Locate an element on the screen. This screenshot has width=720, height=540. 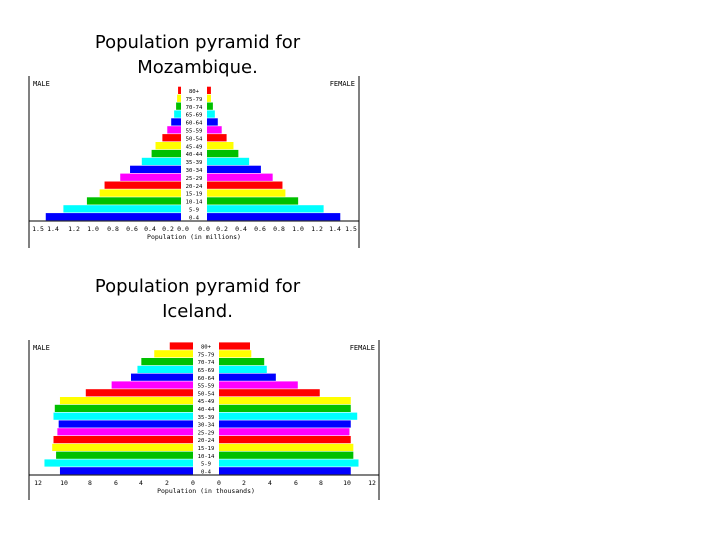
age-label-20-24: 20-24 is located at coordinates (206, 441).